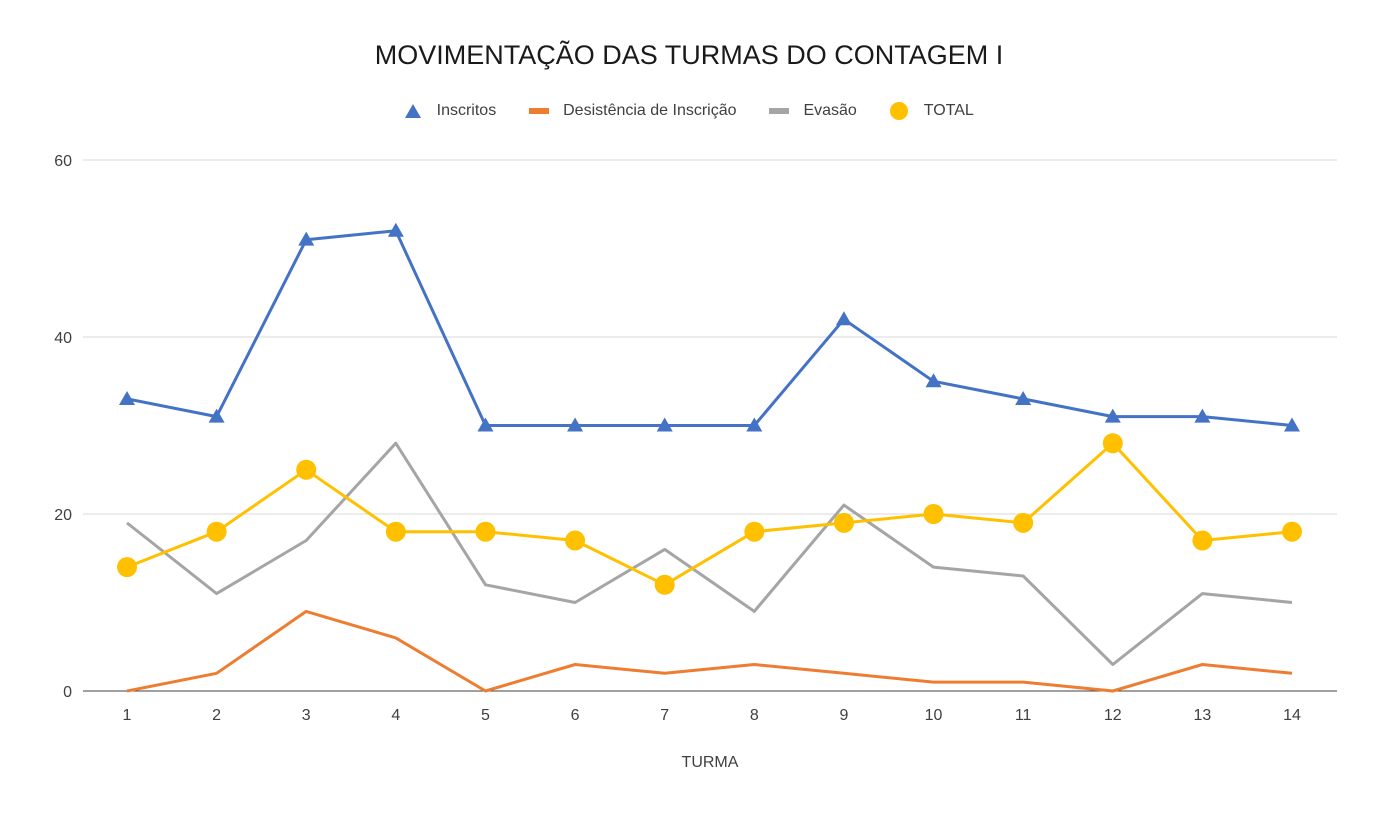 This screenshot has width=1378, height=815. I want to click on x-tick-label: 1, so click(127, 715).